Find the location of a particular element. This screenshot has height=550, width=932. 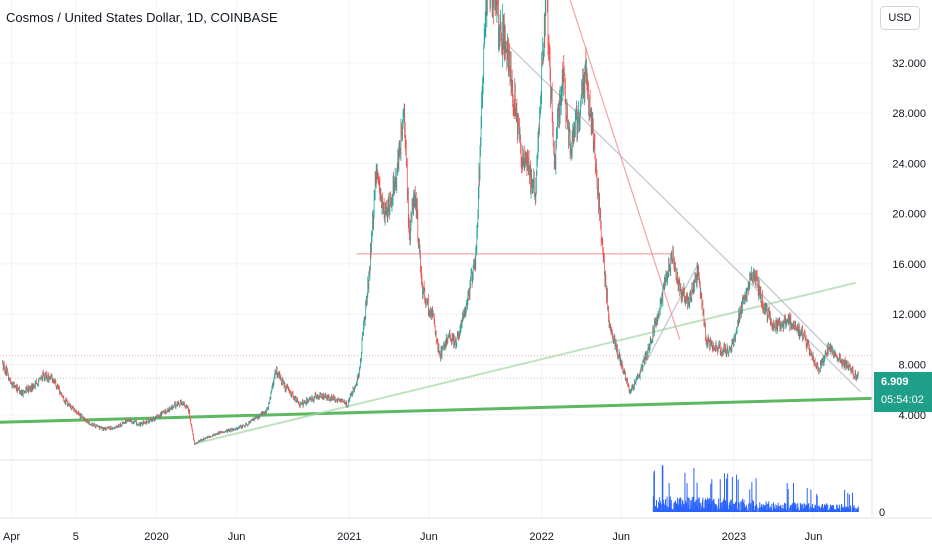

time-tick-label: 2022 is located at coordinates (541, 537).